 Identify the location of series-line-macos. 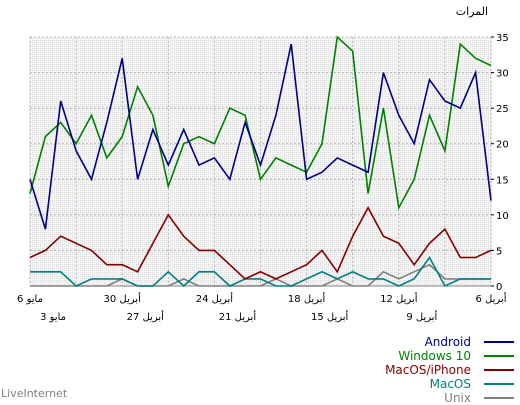
(260, 271).